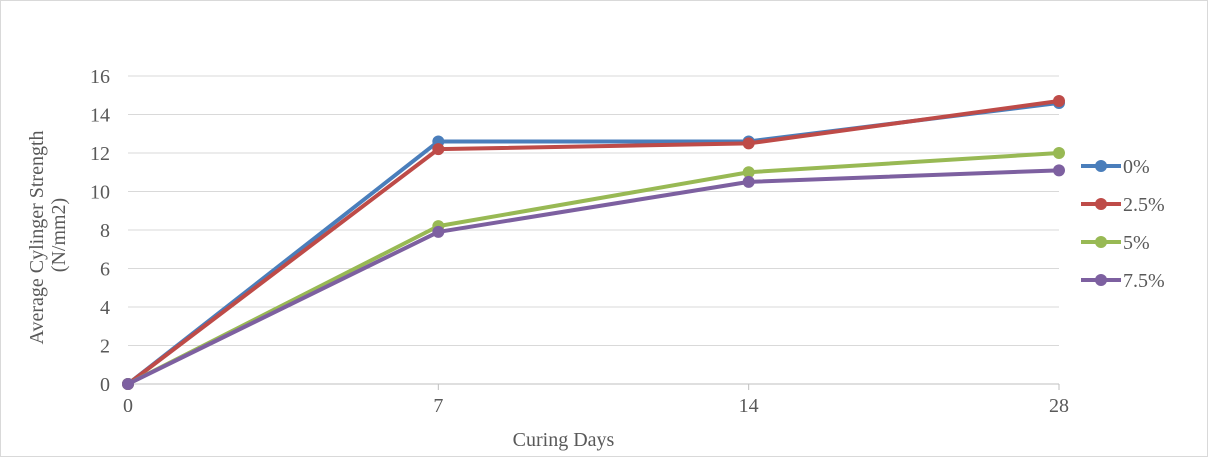 The image size is (1208, 461). I want to click on y-tick-label: 16, so click(100, 77).